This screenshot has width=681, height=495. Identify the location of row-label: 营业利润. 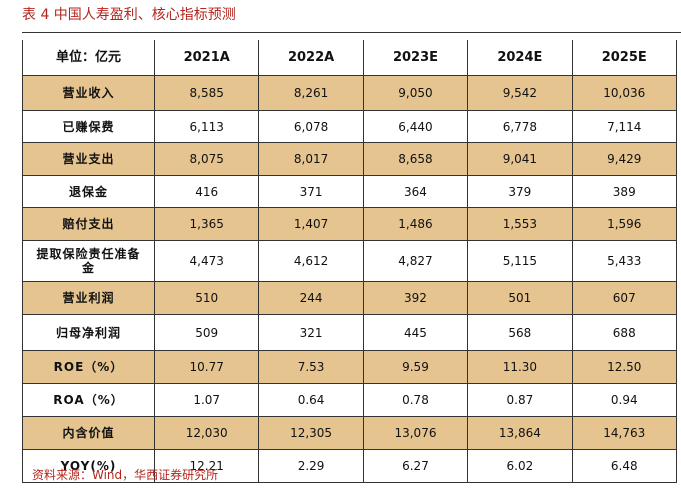
(88, 298).